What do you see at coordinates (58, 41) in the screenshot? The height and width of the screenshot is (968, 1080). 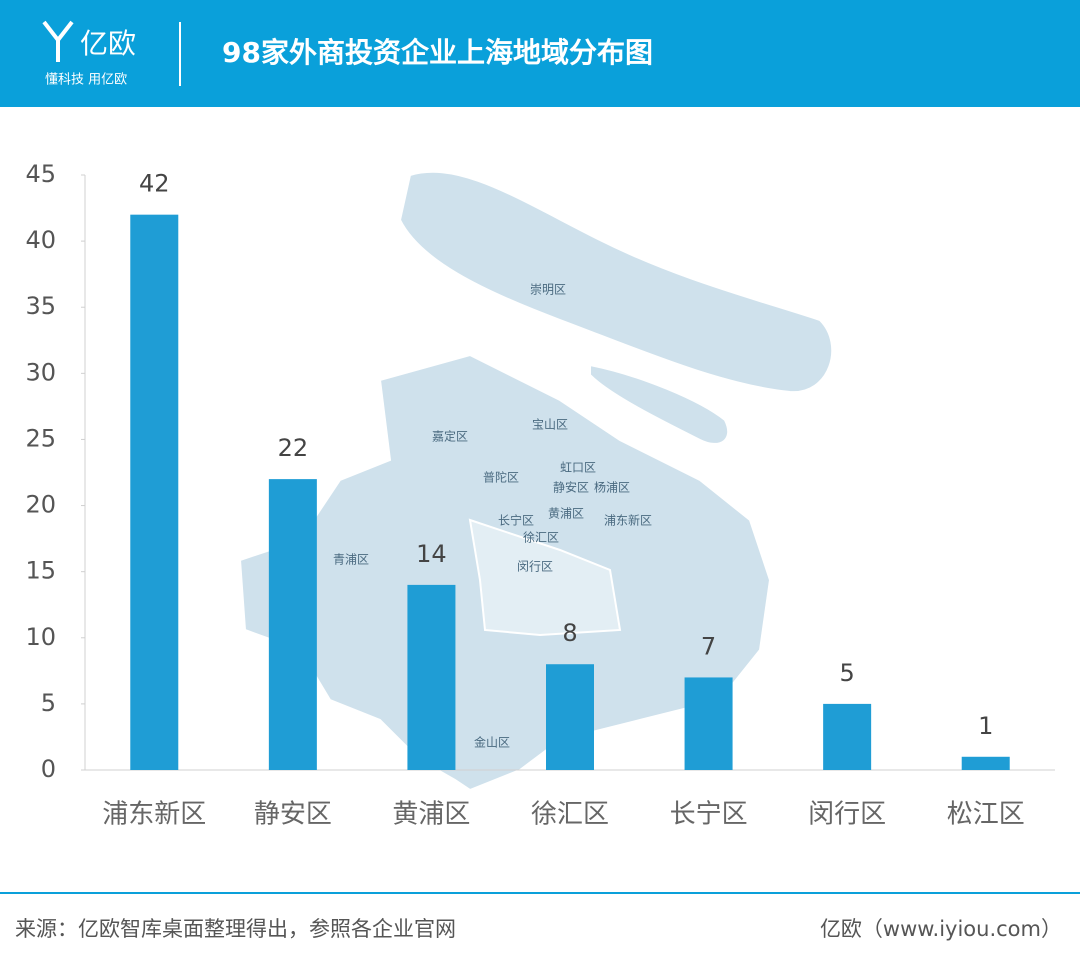 I see `logo-icon` at bounding box center [58, 41].